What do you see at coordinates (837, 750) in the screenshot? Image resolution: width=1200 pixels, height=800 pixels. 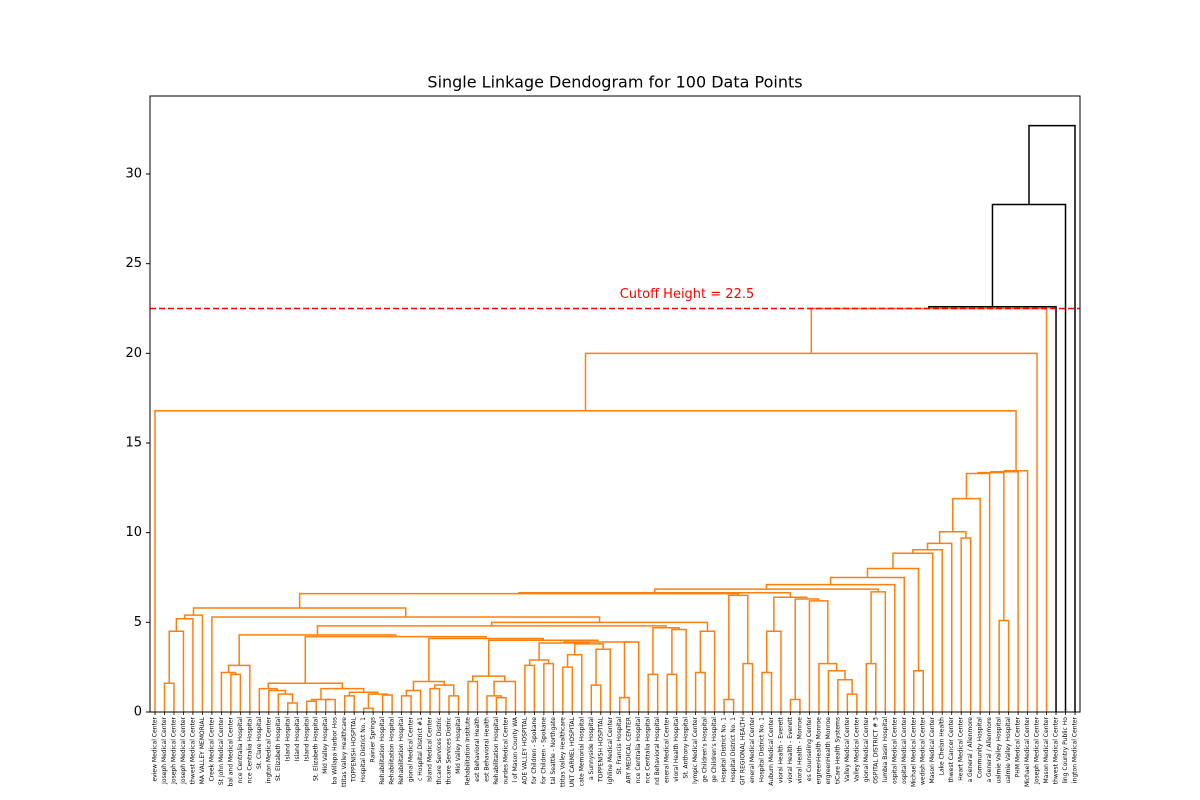 I see `leaf-label: tiCare Health Systems` at bounding box center [837, 750].